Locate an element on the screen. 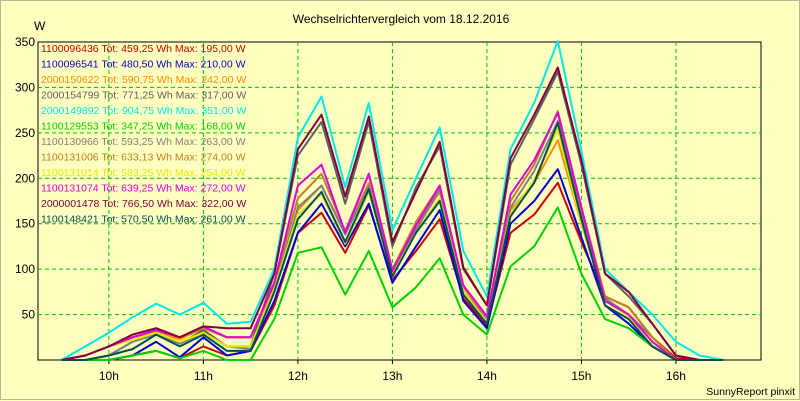 This screenshot has height=401, width=800. x-tick-label: 15h is located at coordinates (581, 376).